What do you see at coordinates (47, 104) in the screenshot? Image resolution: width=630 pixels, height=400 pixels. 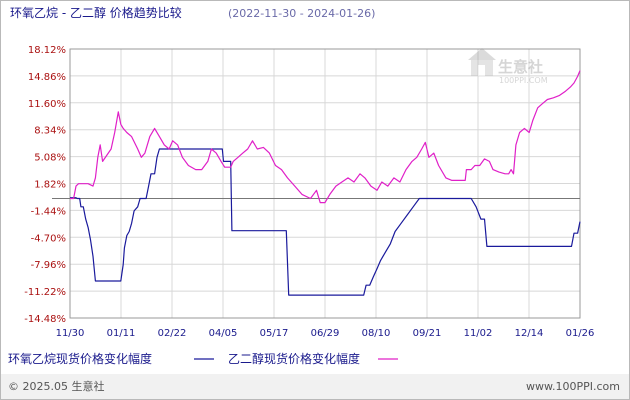 I see `y-tick-label: 11.60%` at bounding box center [47, 104].